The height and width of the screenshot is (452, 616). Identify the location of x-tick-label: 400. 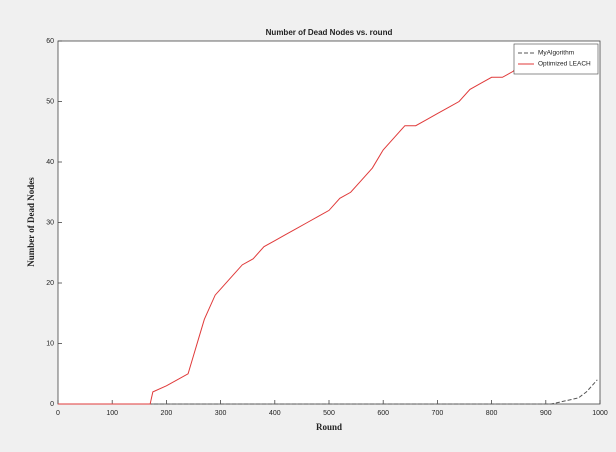
(275, 413).